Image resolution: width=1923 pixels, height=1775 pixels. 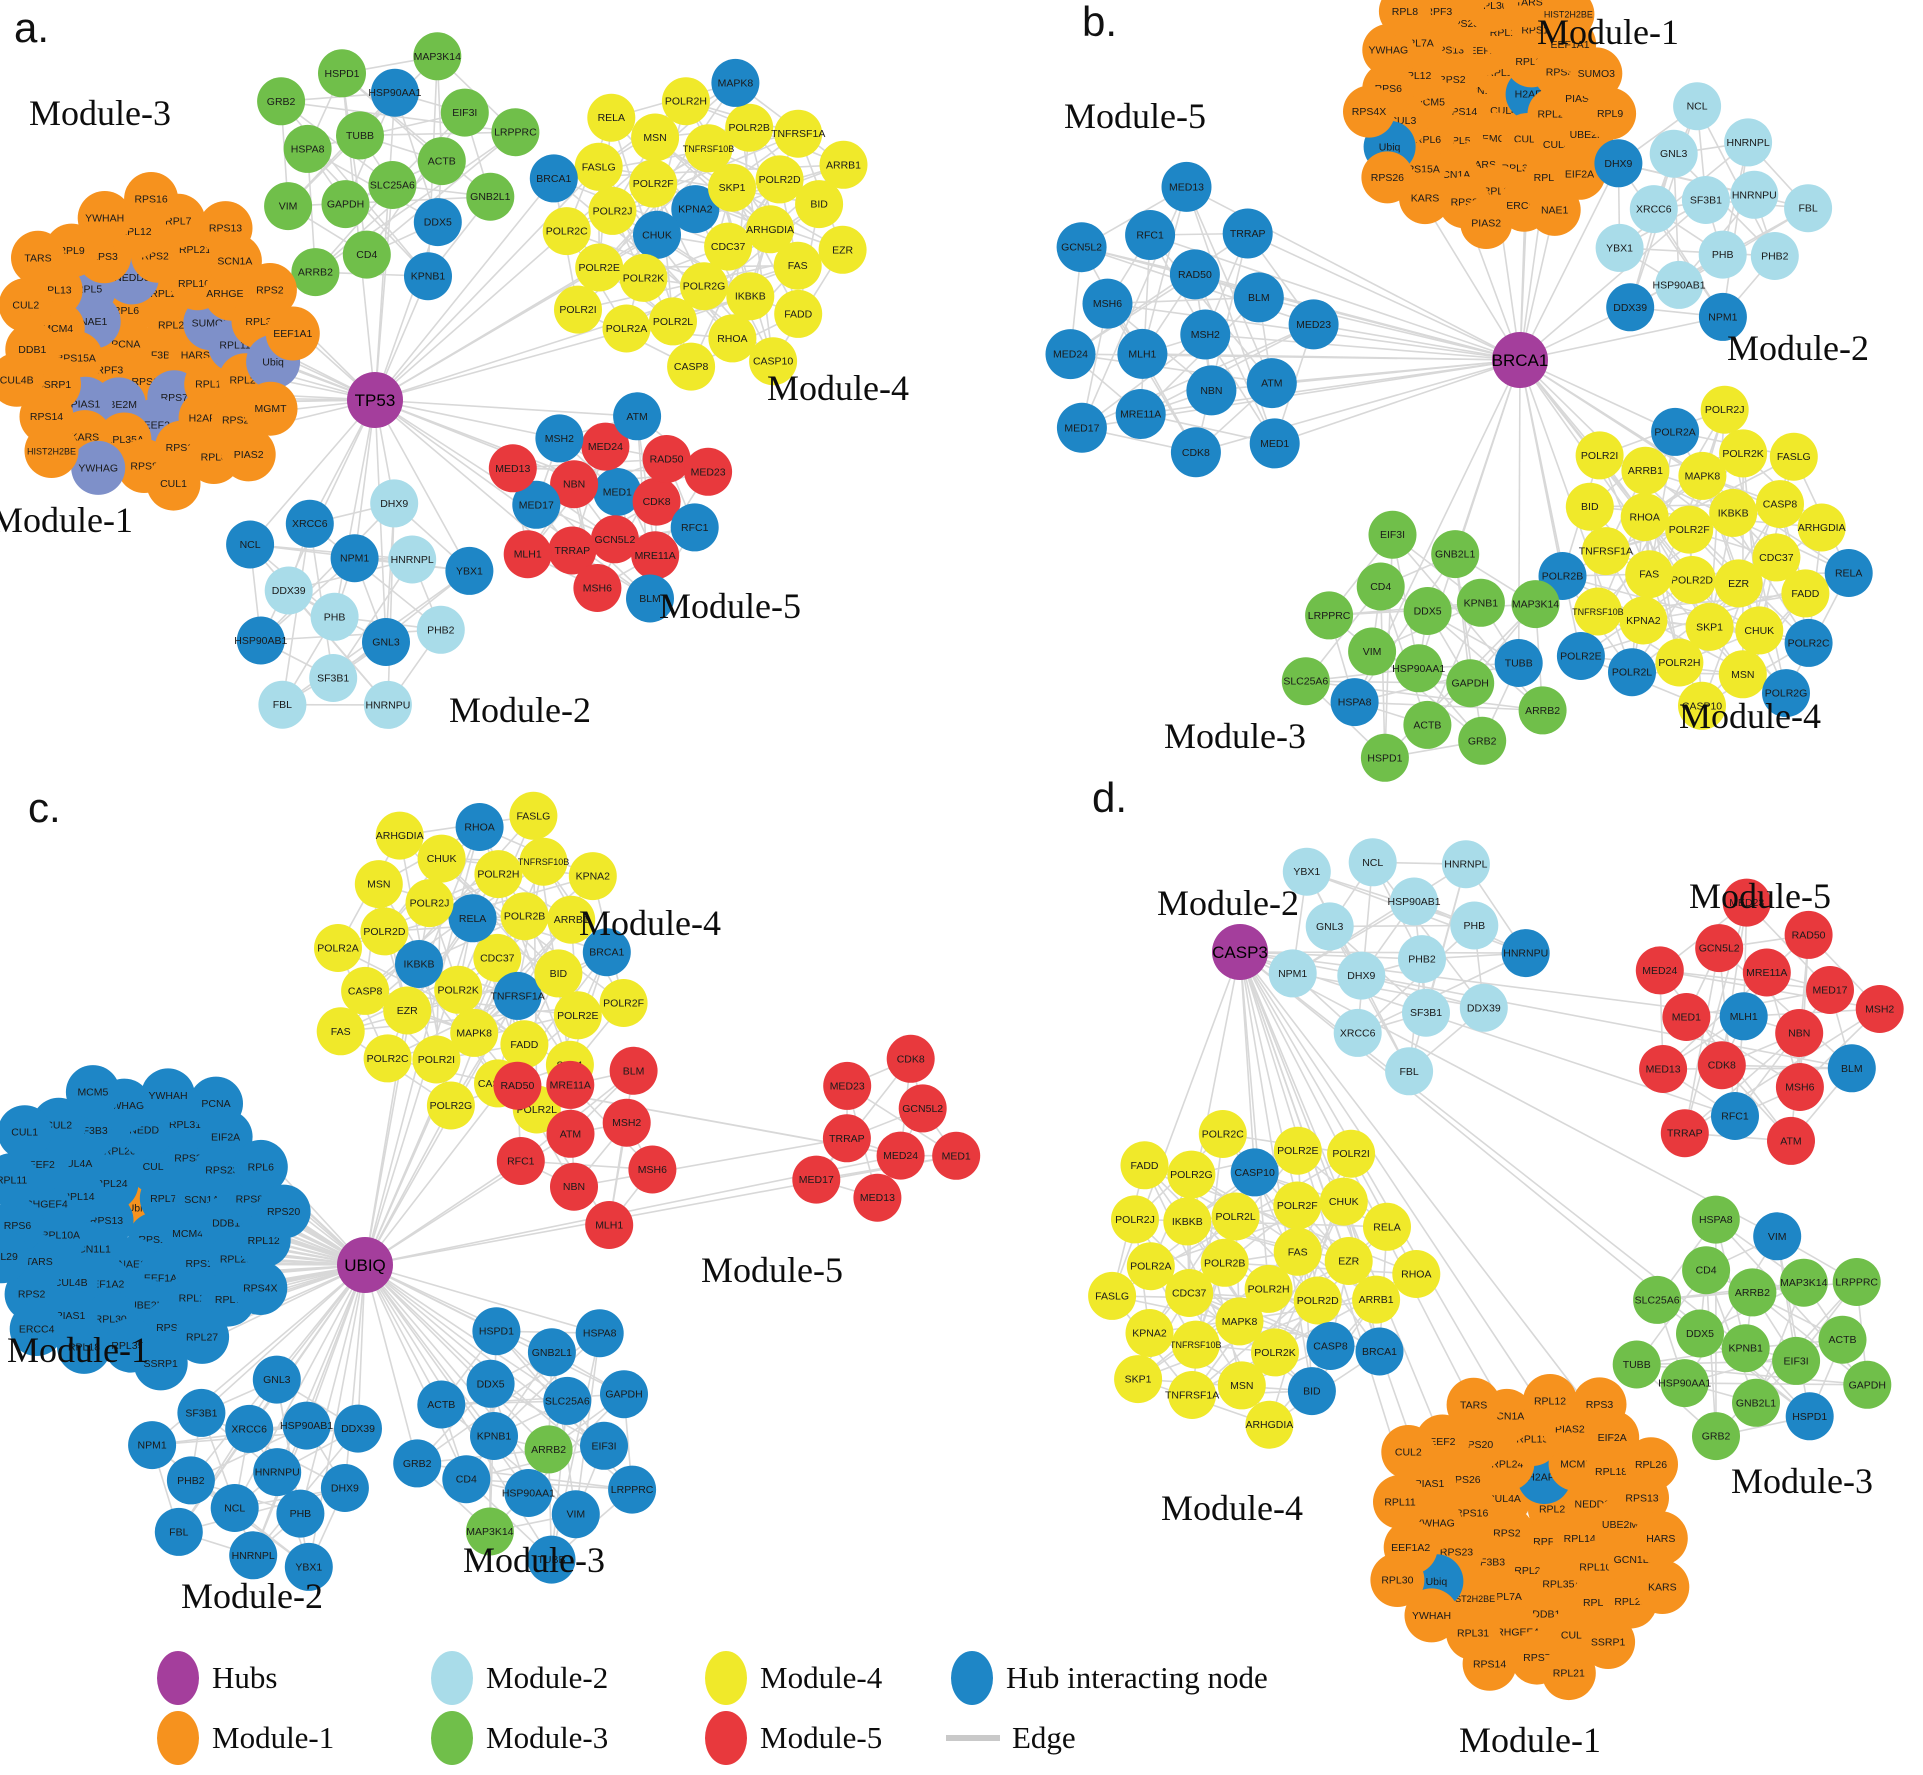 I want to click on node-FADD: FADD, so click(x=1805, y=593).